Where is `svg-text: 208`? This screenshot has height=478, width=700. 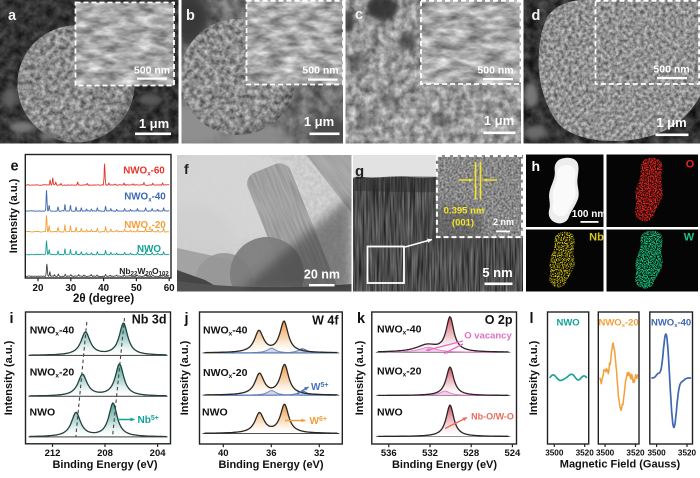
svg-text: 208 is located at coordinates (105, 453).